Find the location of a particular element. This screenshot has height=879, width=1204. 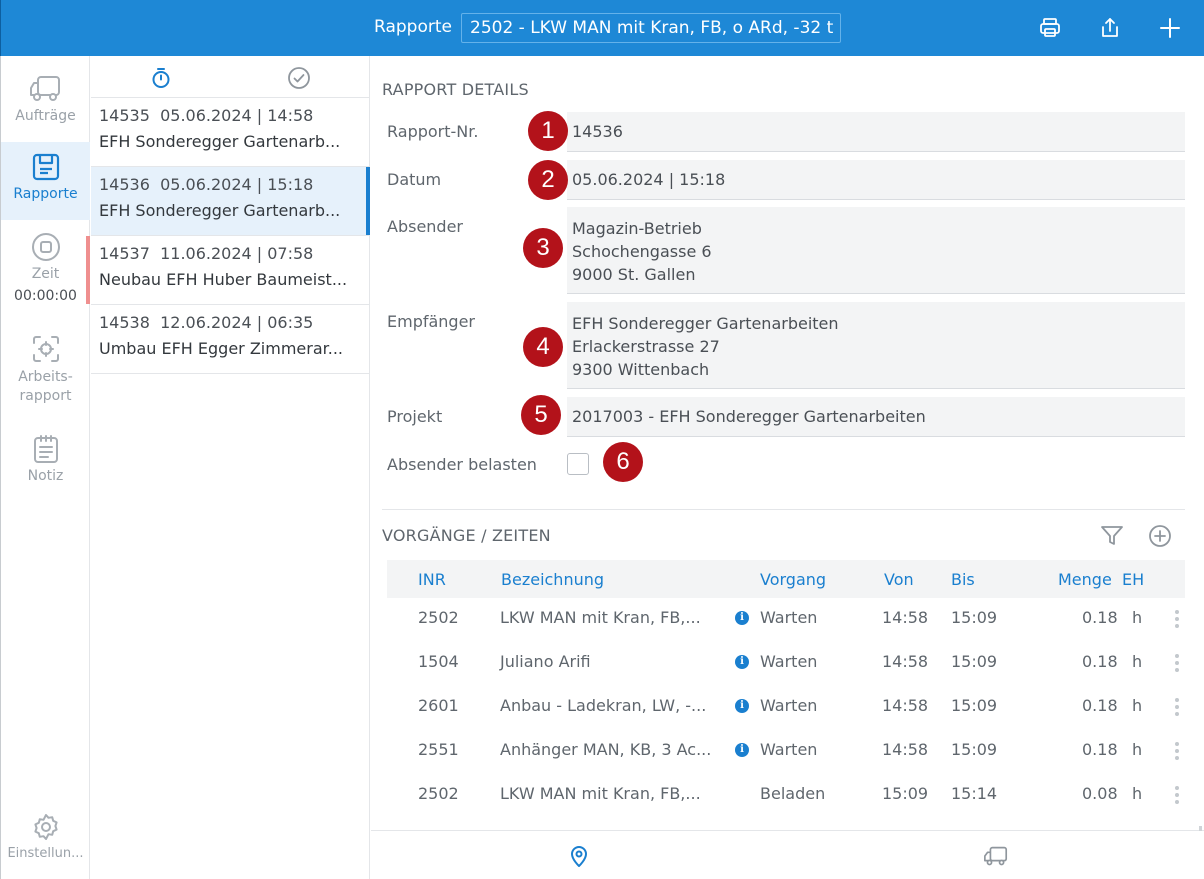

sidebar-item-label: Zeit is located at coordinates (45, 274).